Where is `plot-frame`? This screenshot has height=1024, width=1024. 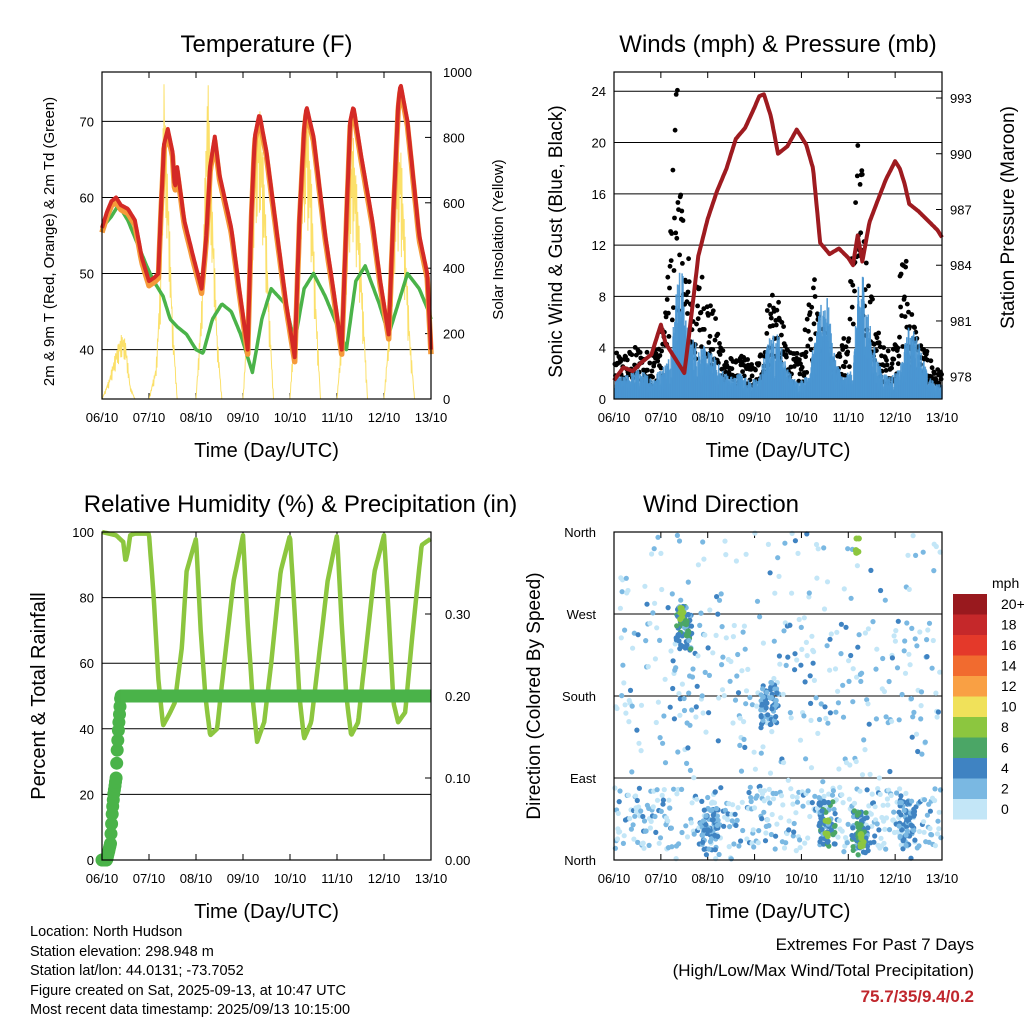
plot-frame is located at coordinates (778, 235).